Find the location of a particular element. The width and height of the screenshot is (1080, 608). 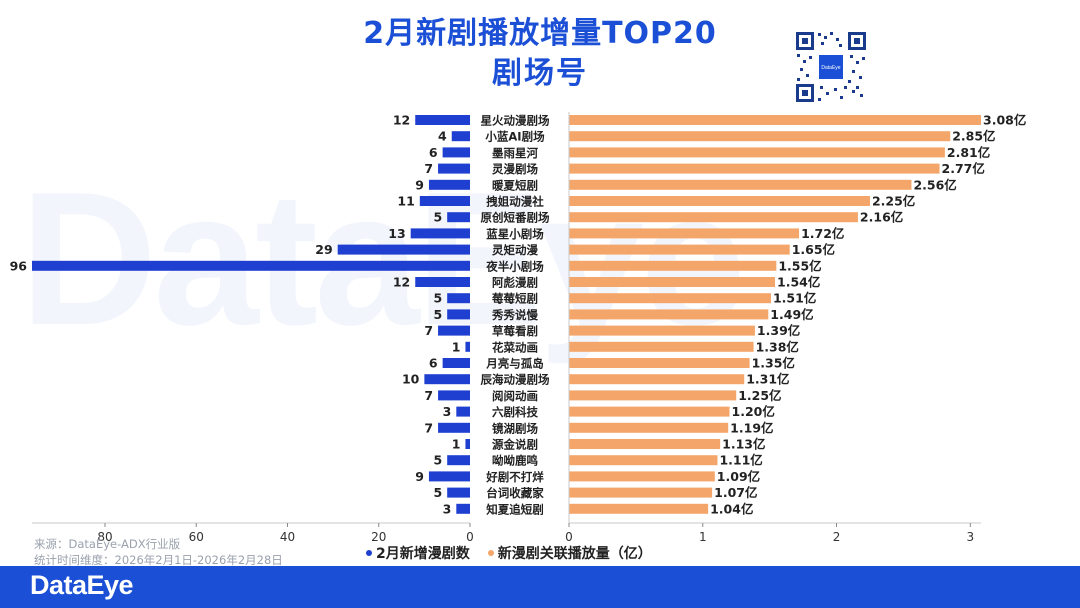

left-bar-label: 12 is located at coordinates (401, 120).